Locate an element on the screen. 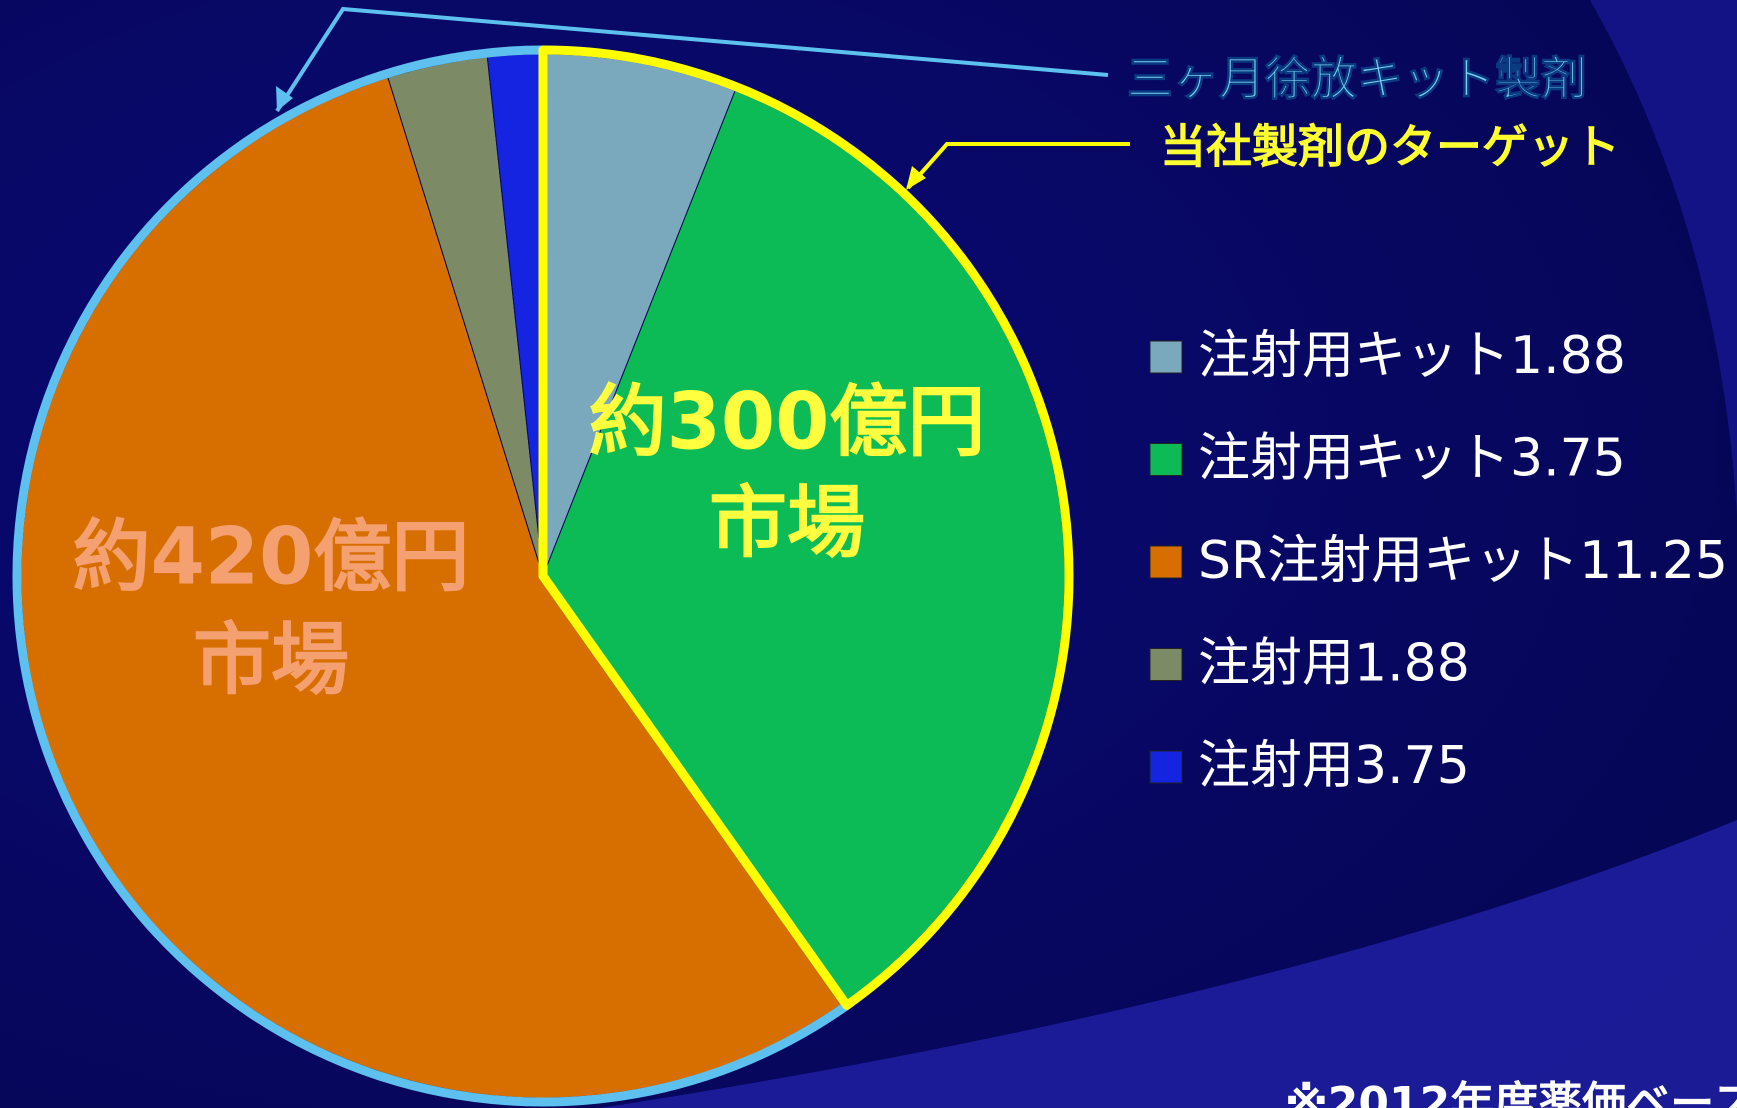  target-callout is located at coordinates (1018, 166).